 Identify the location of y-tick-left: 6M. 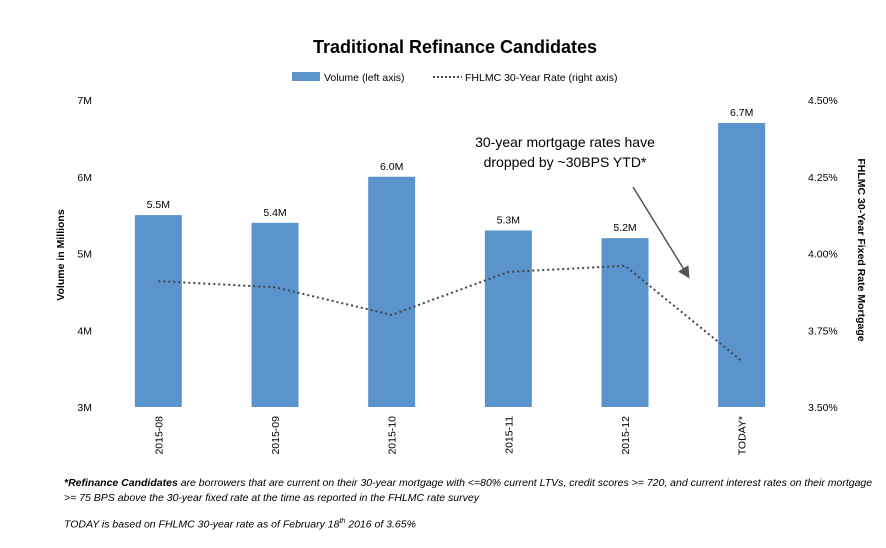
(84, 178).